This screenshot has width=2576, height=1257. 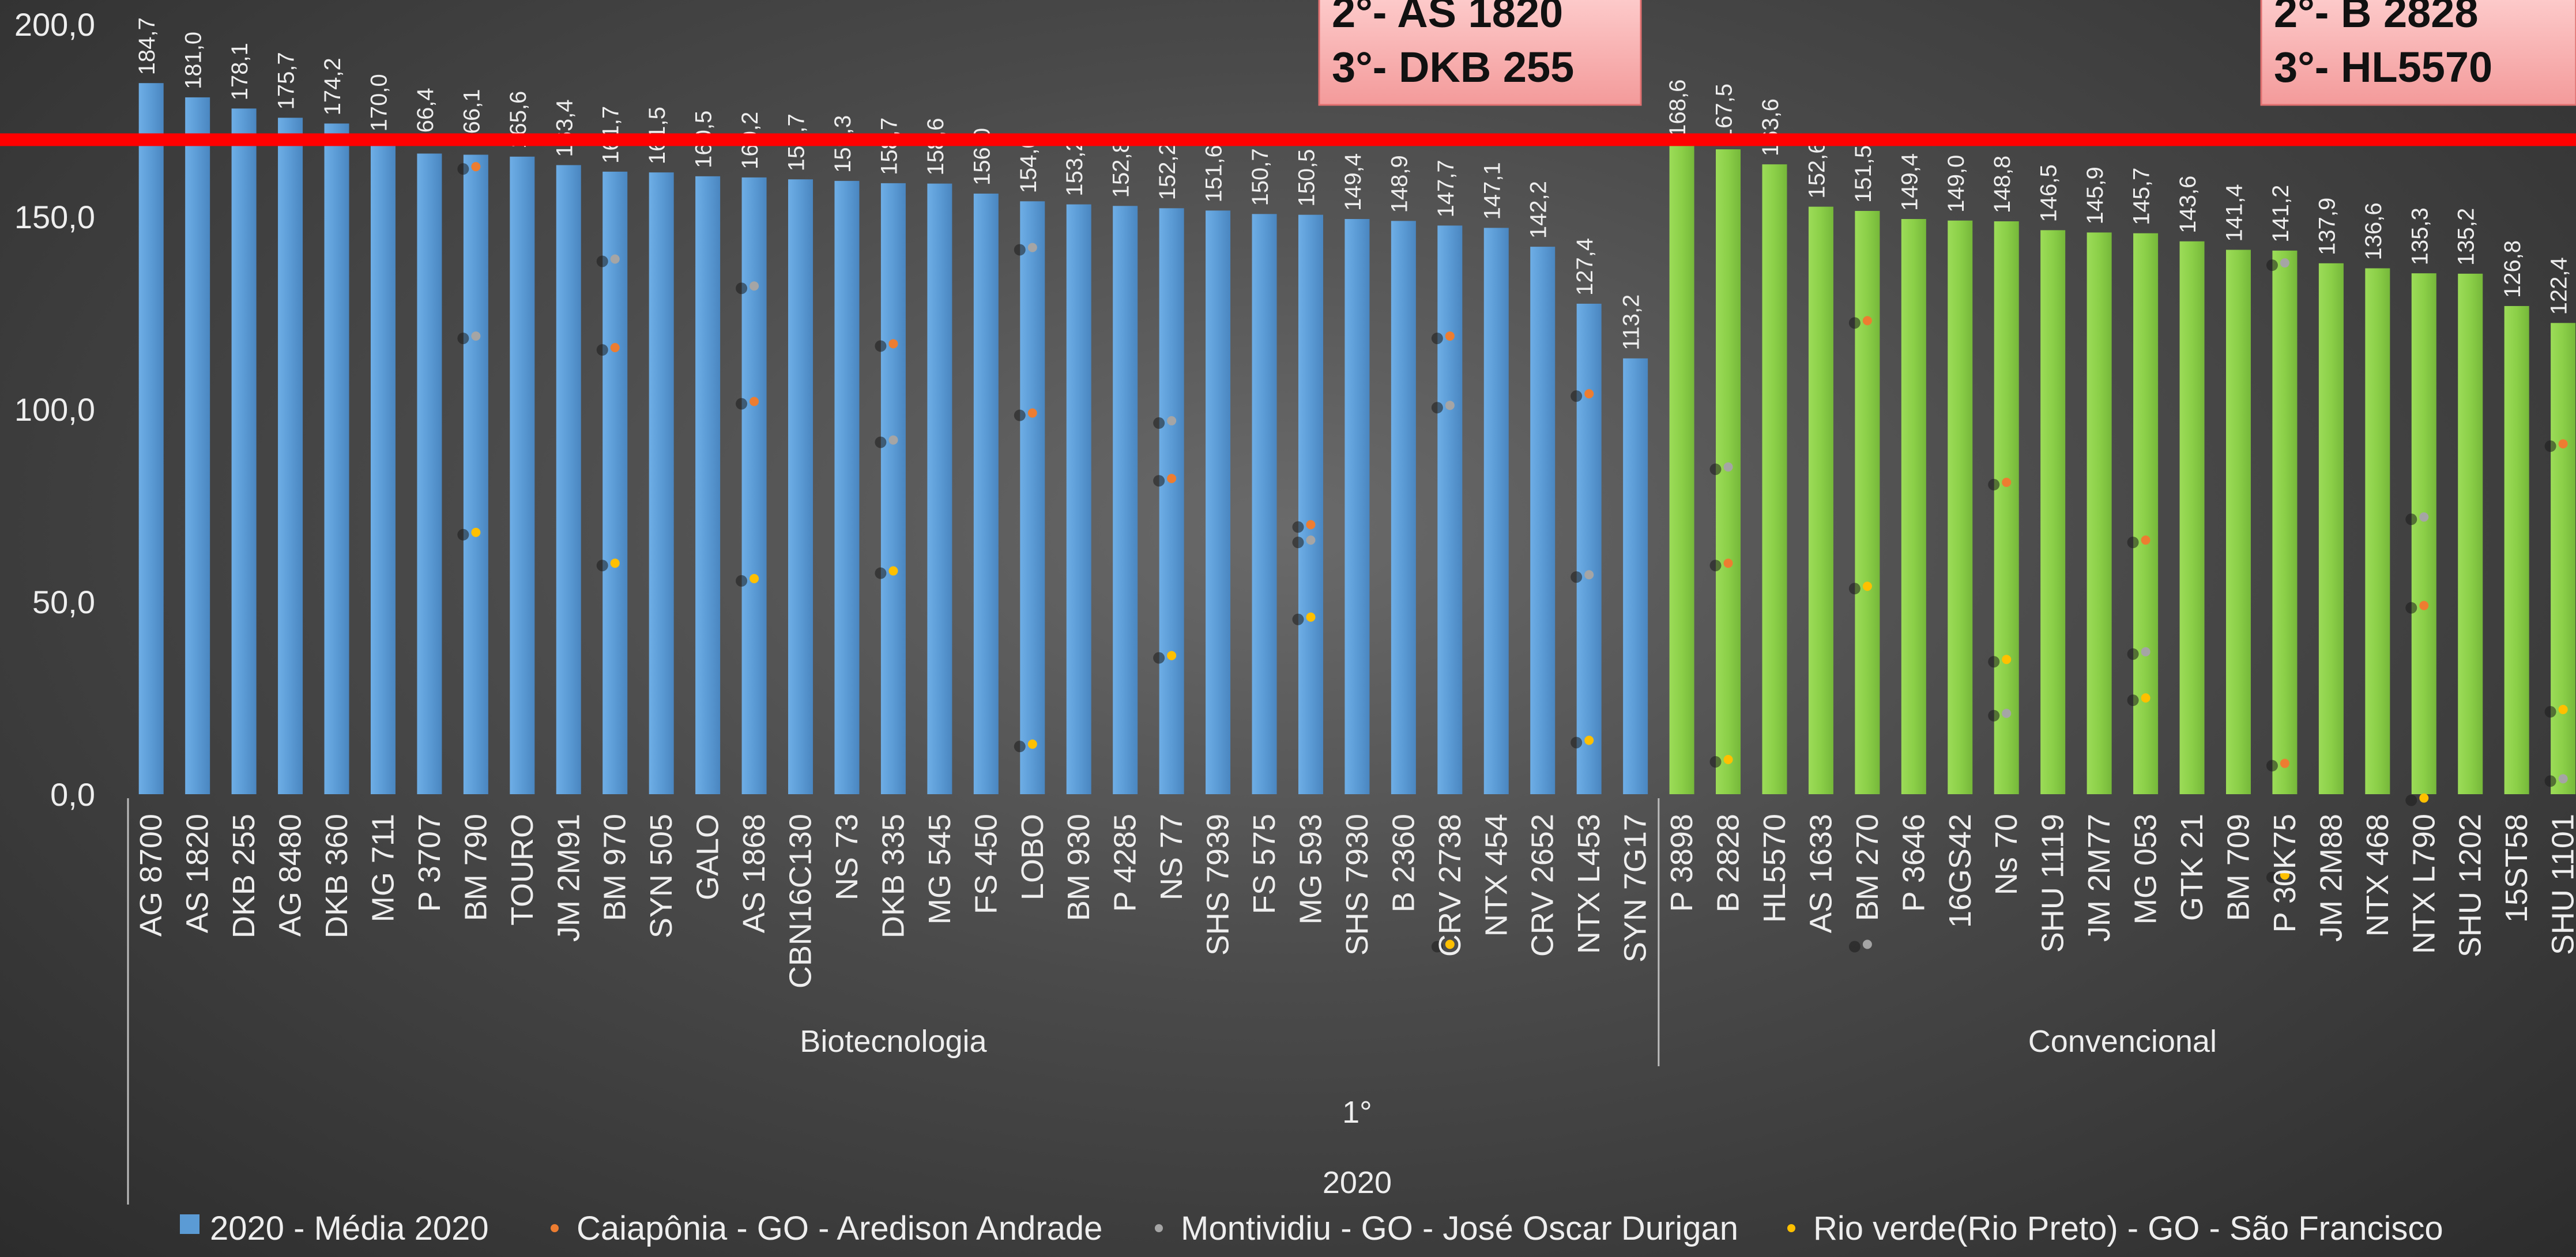 What do you see at coordinates (2280, 214) in the screenshot?
I see `data-label: 141,2` at bounding box center [2280, 214].